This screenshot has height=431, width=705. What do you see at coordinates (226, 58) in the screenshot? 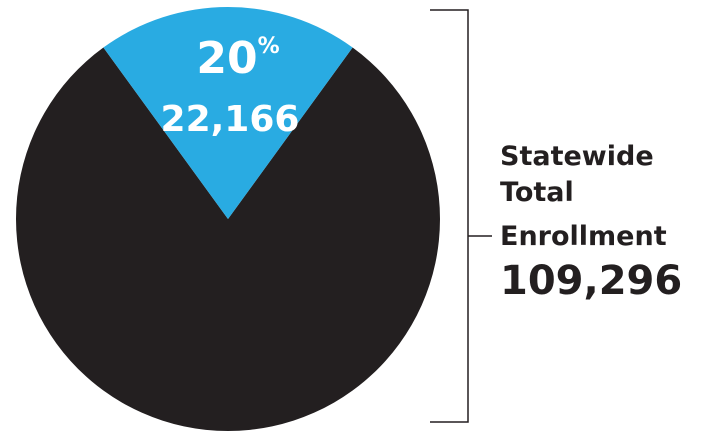
I see `highlight-percent-value: 20` at bounding box center [226, 58].